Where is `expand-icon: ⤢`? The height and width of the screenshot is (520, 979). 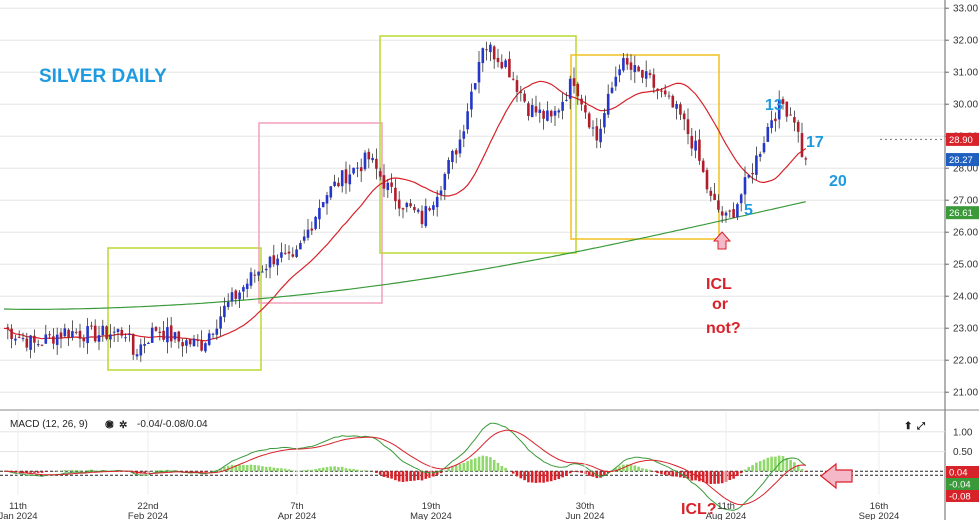 expand-icon: ⤢ is located at coordinates (921, 426).